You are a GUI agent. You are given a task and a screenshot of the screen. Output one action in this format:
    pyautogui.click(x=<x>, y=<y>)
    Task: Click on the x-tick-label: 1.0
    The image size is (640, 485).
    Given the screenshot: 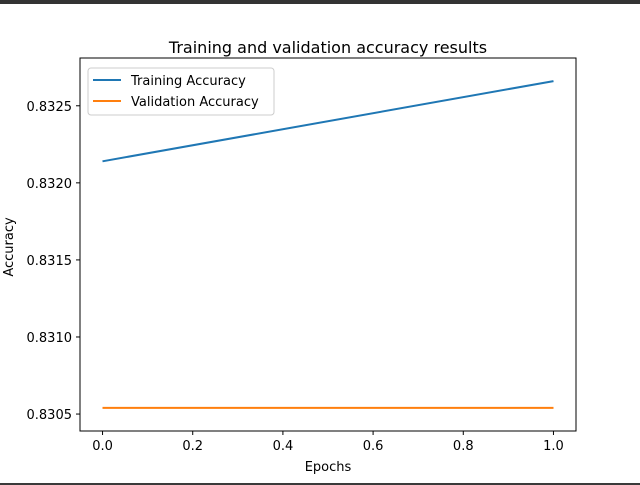 What is the action you would take?
    pyautogui.click(x=553, y=446)
    